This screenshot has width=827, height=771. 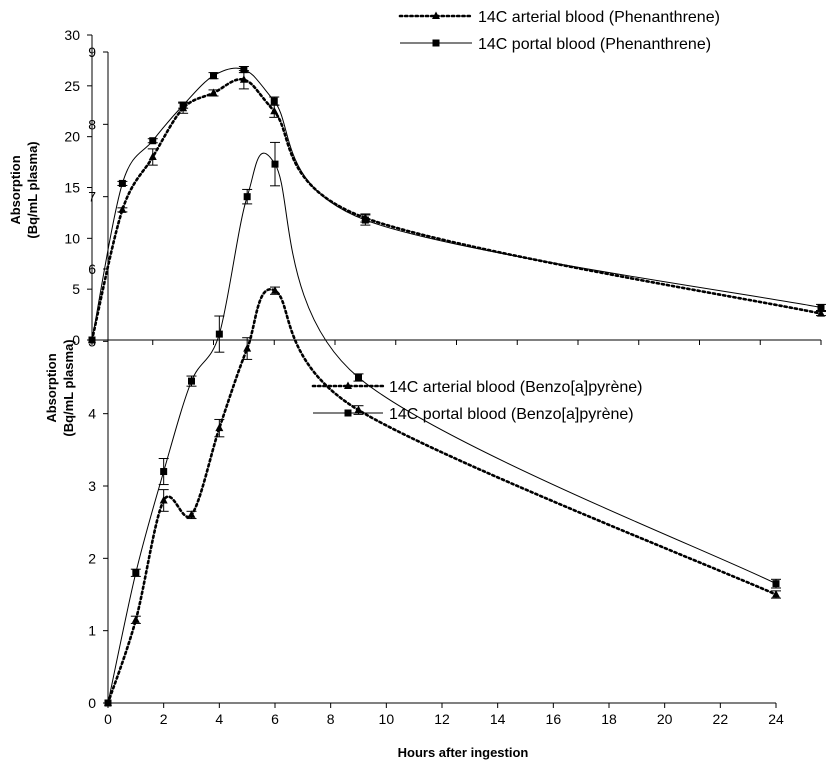 What do you see at coordinates (92, 486) in the screenshot?
I see `y-tick-label: 3` at bounding box center [92, 486].